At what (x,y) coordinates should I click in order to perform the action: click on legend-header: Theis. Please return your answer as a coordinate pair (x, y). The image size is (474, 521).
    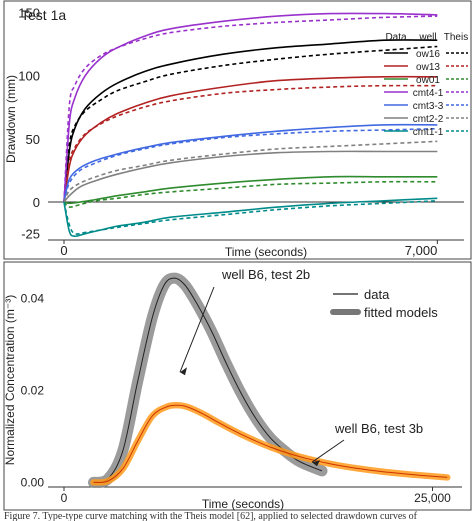
    Looking at the image, I should click on (456, 37).